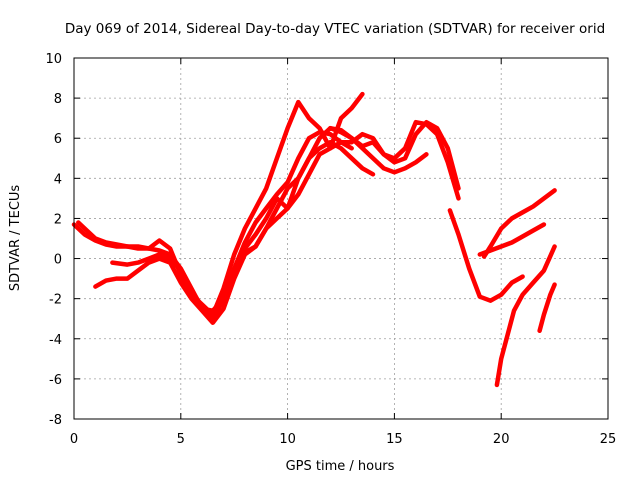  What do you see at coordinates (608, 439) in the screenshot?
I see `x-tick-label: 25` at bounding box center [608, 439].